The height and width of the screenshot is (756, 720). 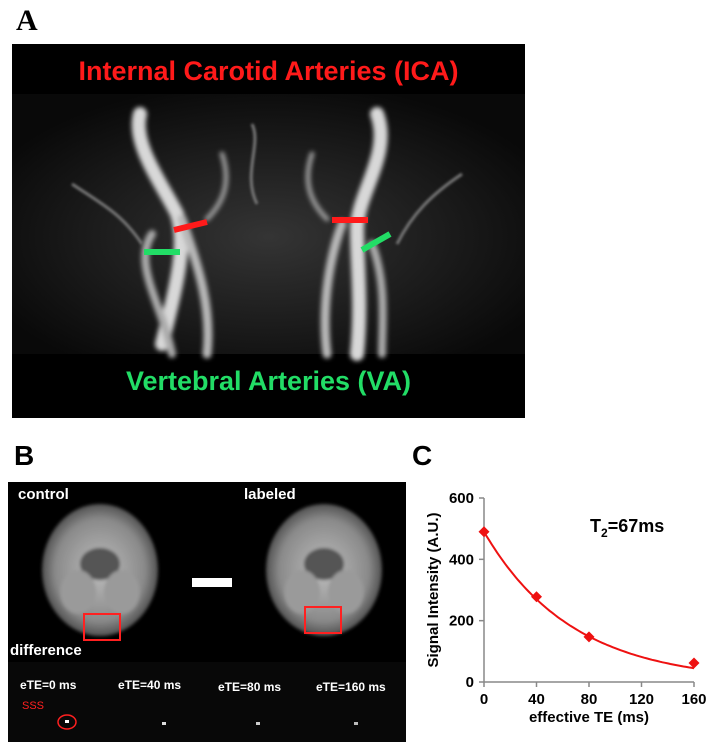 What do you see at coordinates (351, 687) in the screenshot?
I see `ete-label-160: eTE=160 ms` at bounding box center [351, 687].